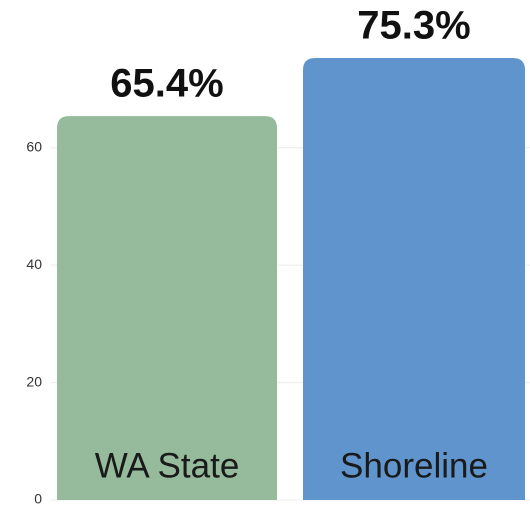 Image resolution: width=530 pixels, height=507 pixels. What do you see at coordinates (34, 146) in the screenshot?
I see `y-tick-label: 60` at bounding box center [34, 146].